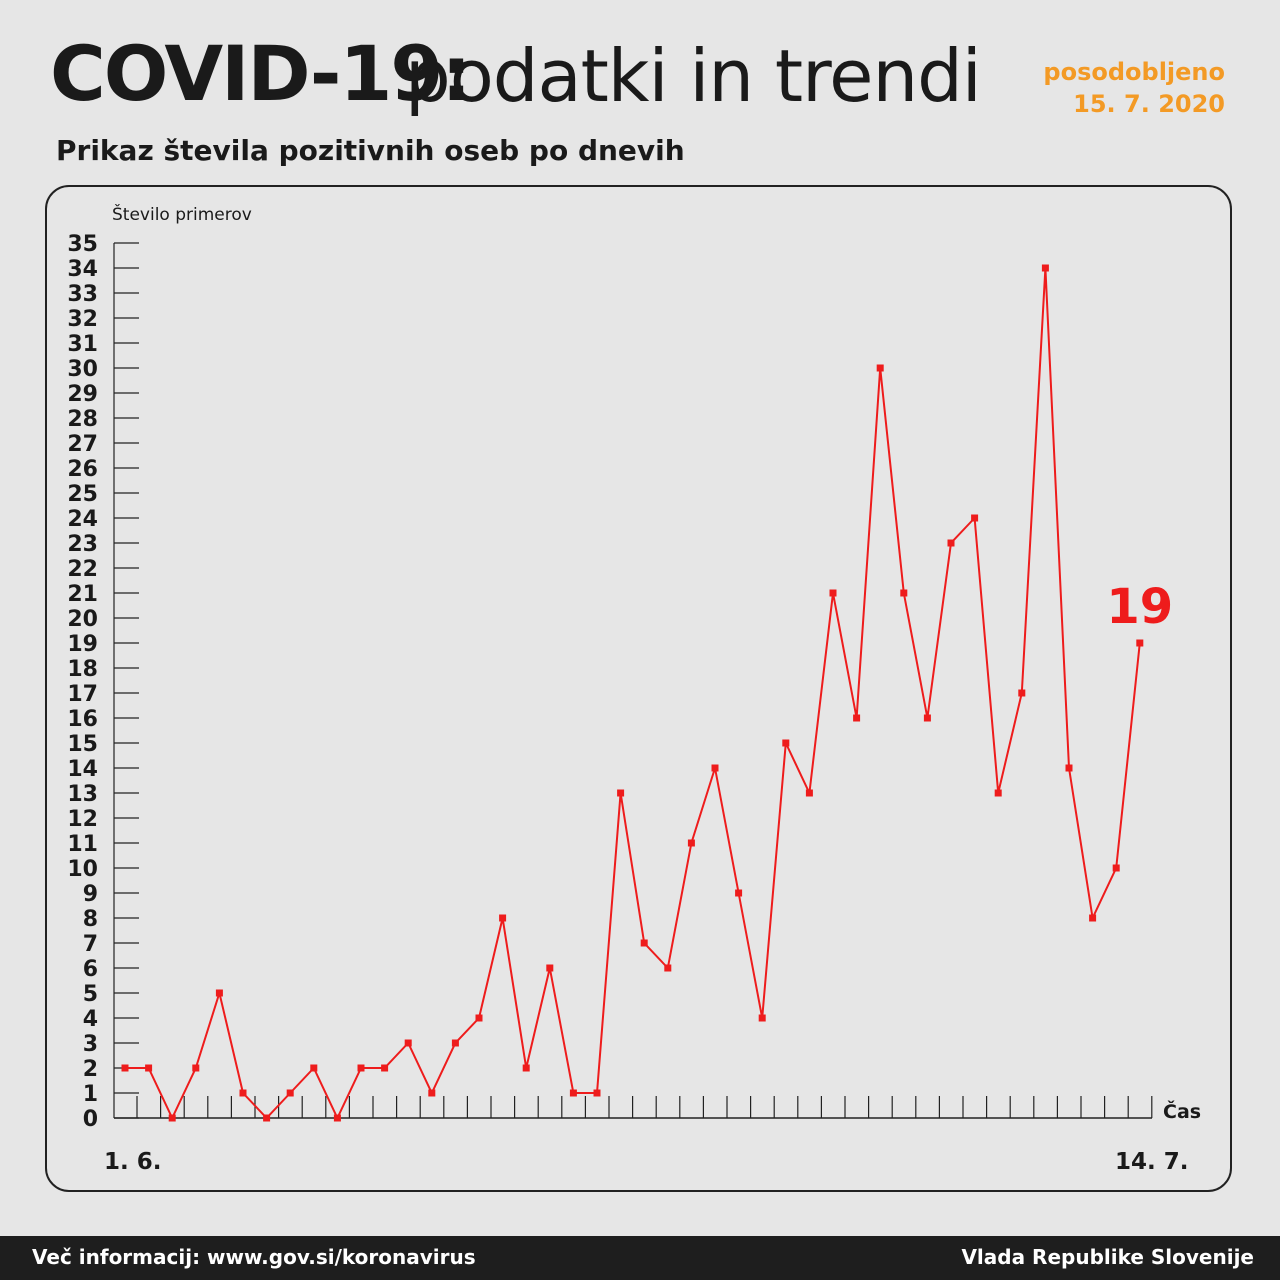 This screenshot has width=1280, height=1280. I want to click on y-tick-label: 23, so click(82, 544).